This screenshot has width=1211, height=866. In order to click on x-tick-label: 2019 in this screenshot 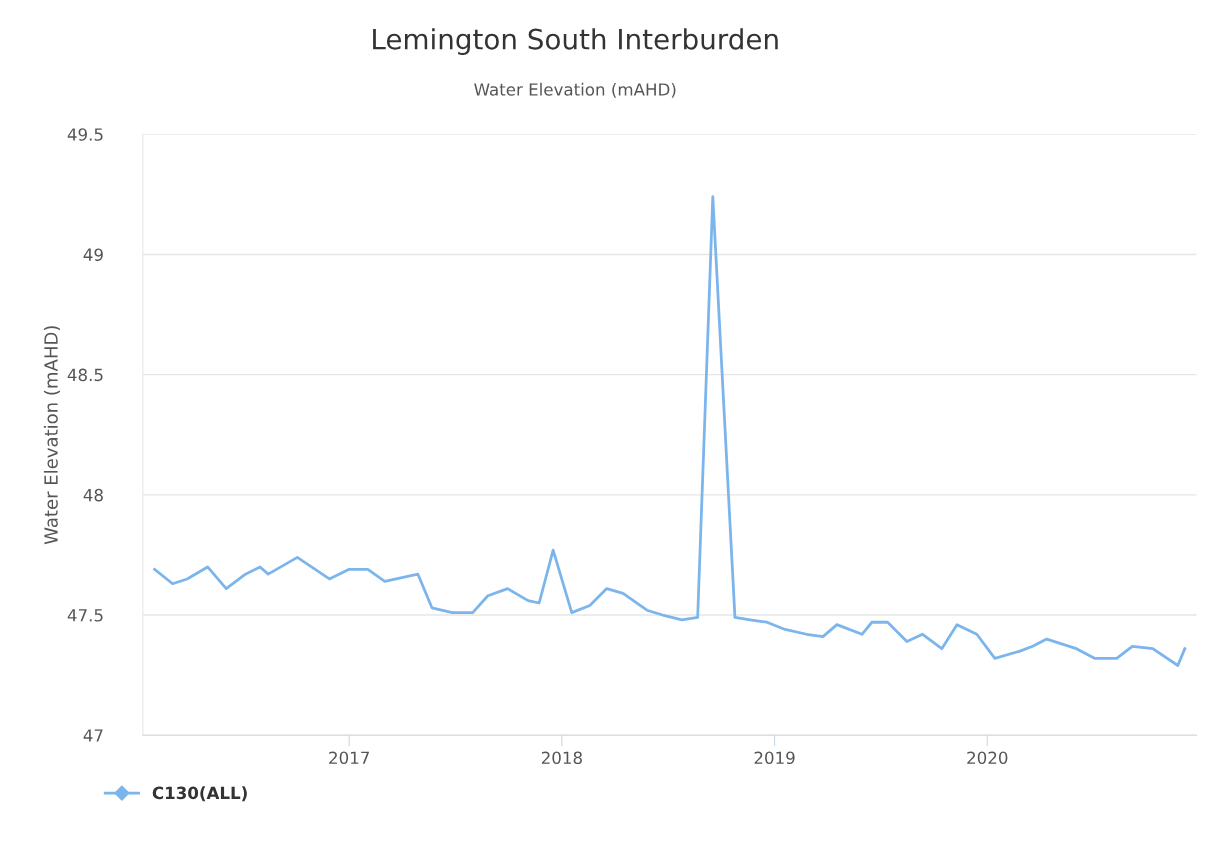, I will do `click(774, 758)`.